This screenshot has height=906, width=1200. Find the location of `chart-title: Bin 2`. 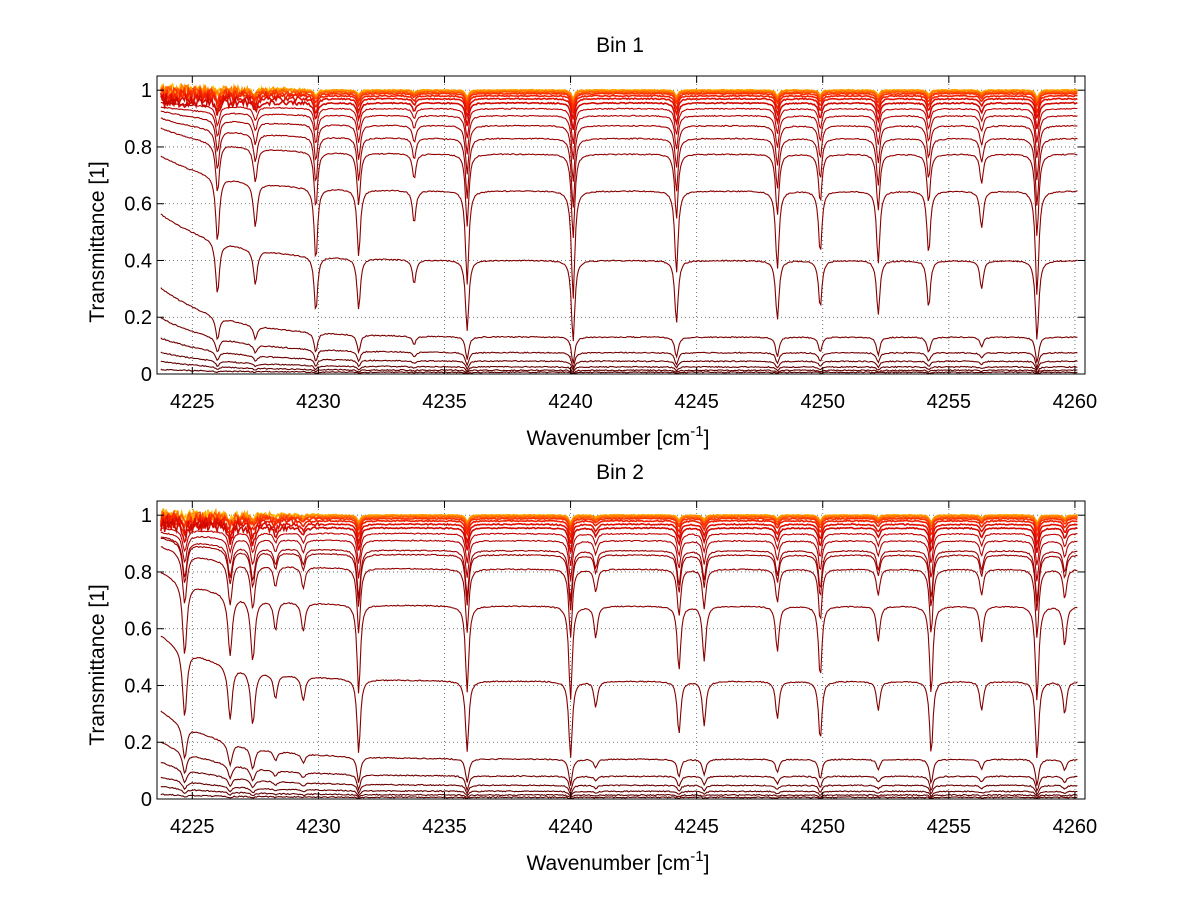

chart-title: Bin 2 is located at coordinates (620, 472).